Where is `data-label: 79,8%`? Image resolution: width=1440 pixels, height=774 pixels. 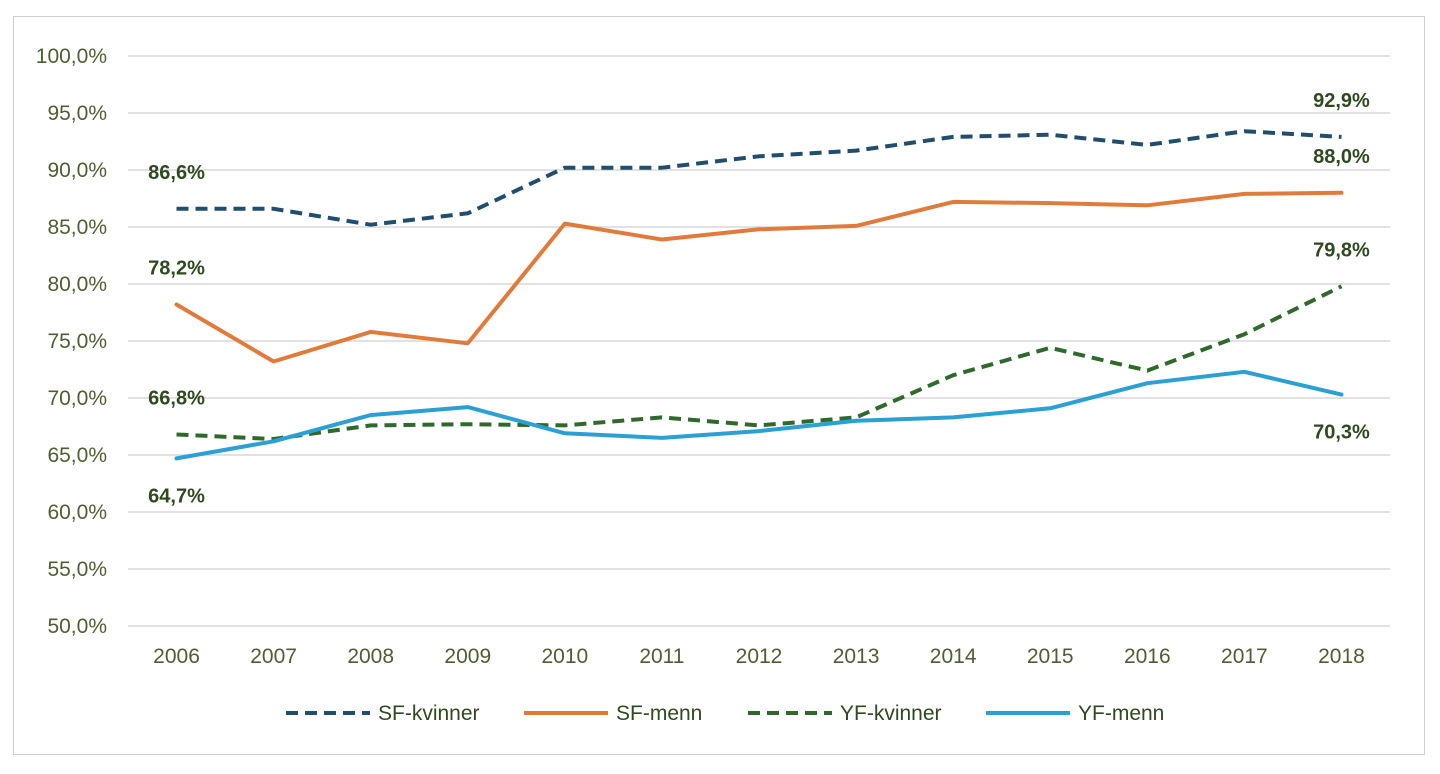
data-label: 79,8% is located at coordinates (1341, 250).